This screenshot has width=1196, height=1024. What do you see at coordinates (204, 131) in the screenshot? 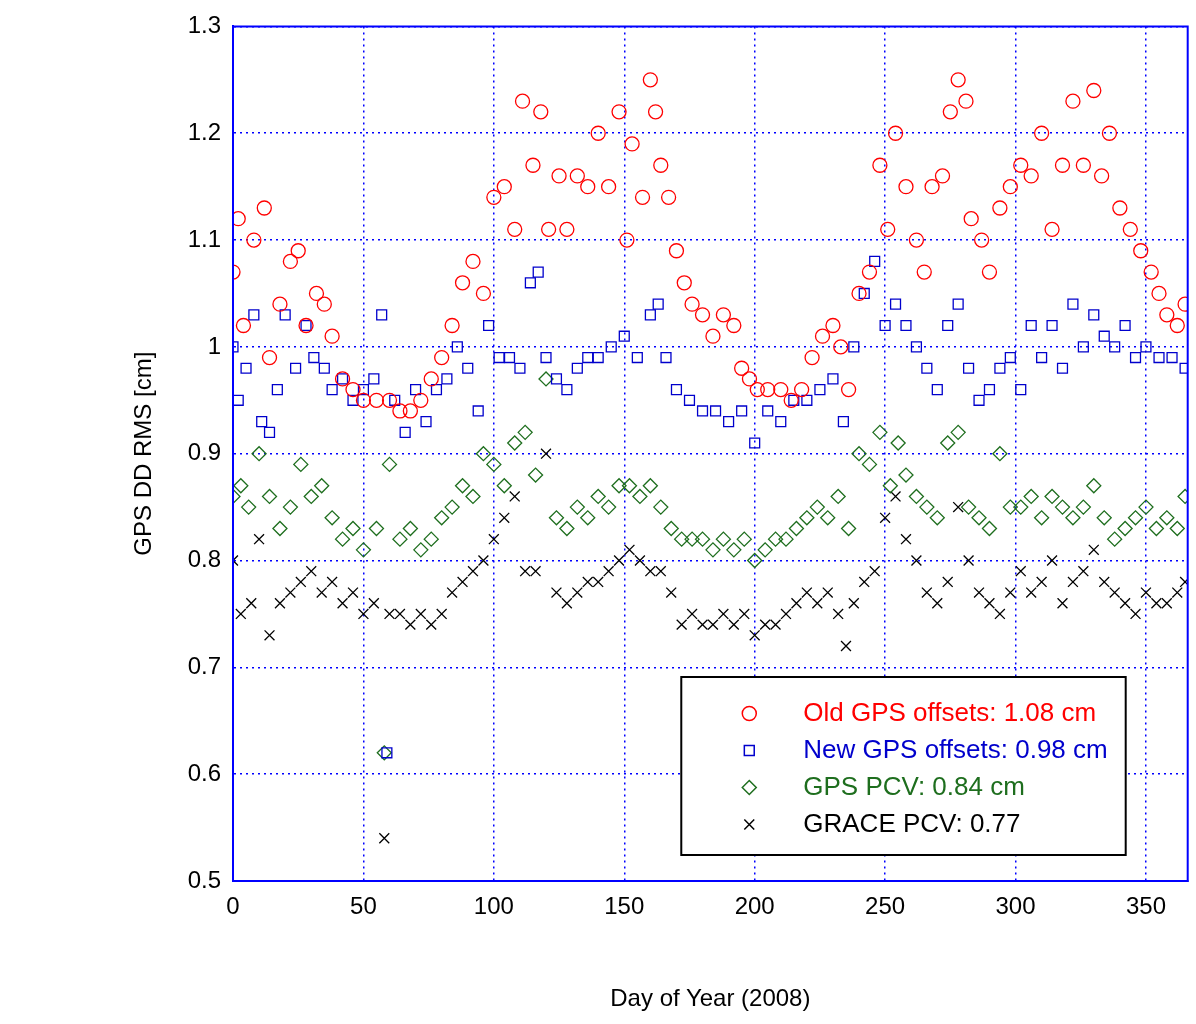
I see `y-tick-label: 1.2` at bounding box center [204, 131].